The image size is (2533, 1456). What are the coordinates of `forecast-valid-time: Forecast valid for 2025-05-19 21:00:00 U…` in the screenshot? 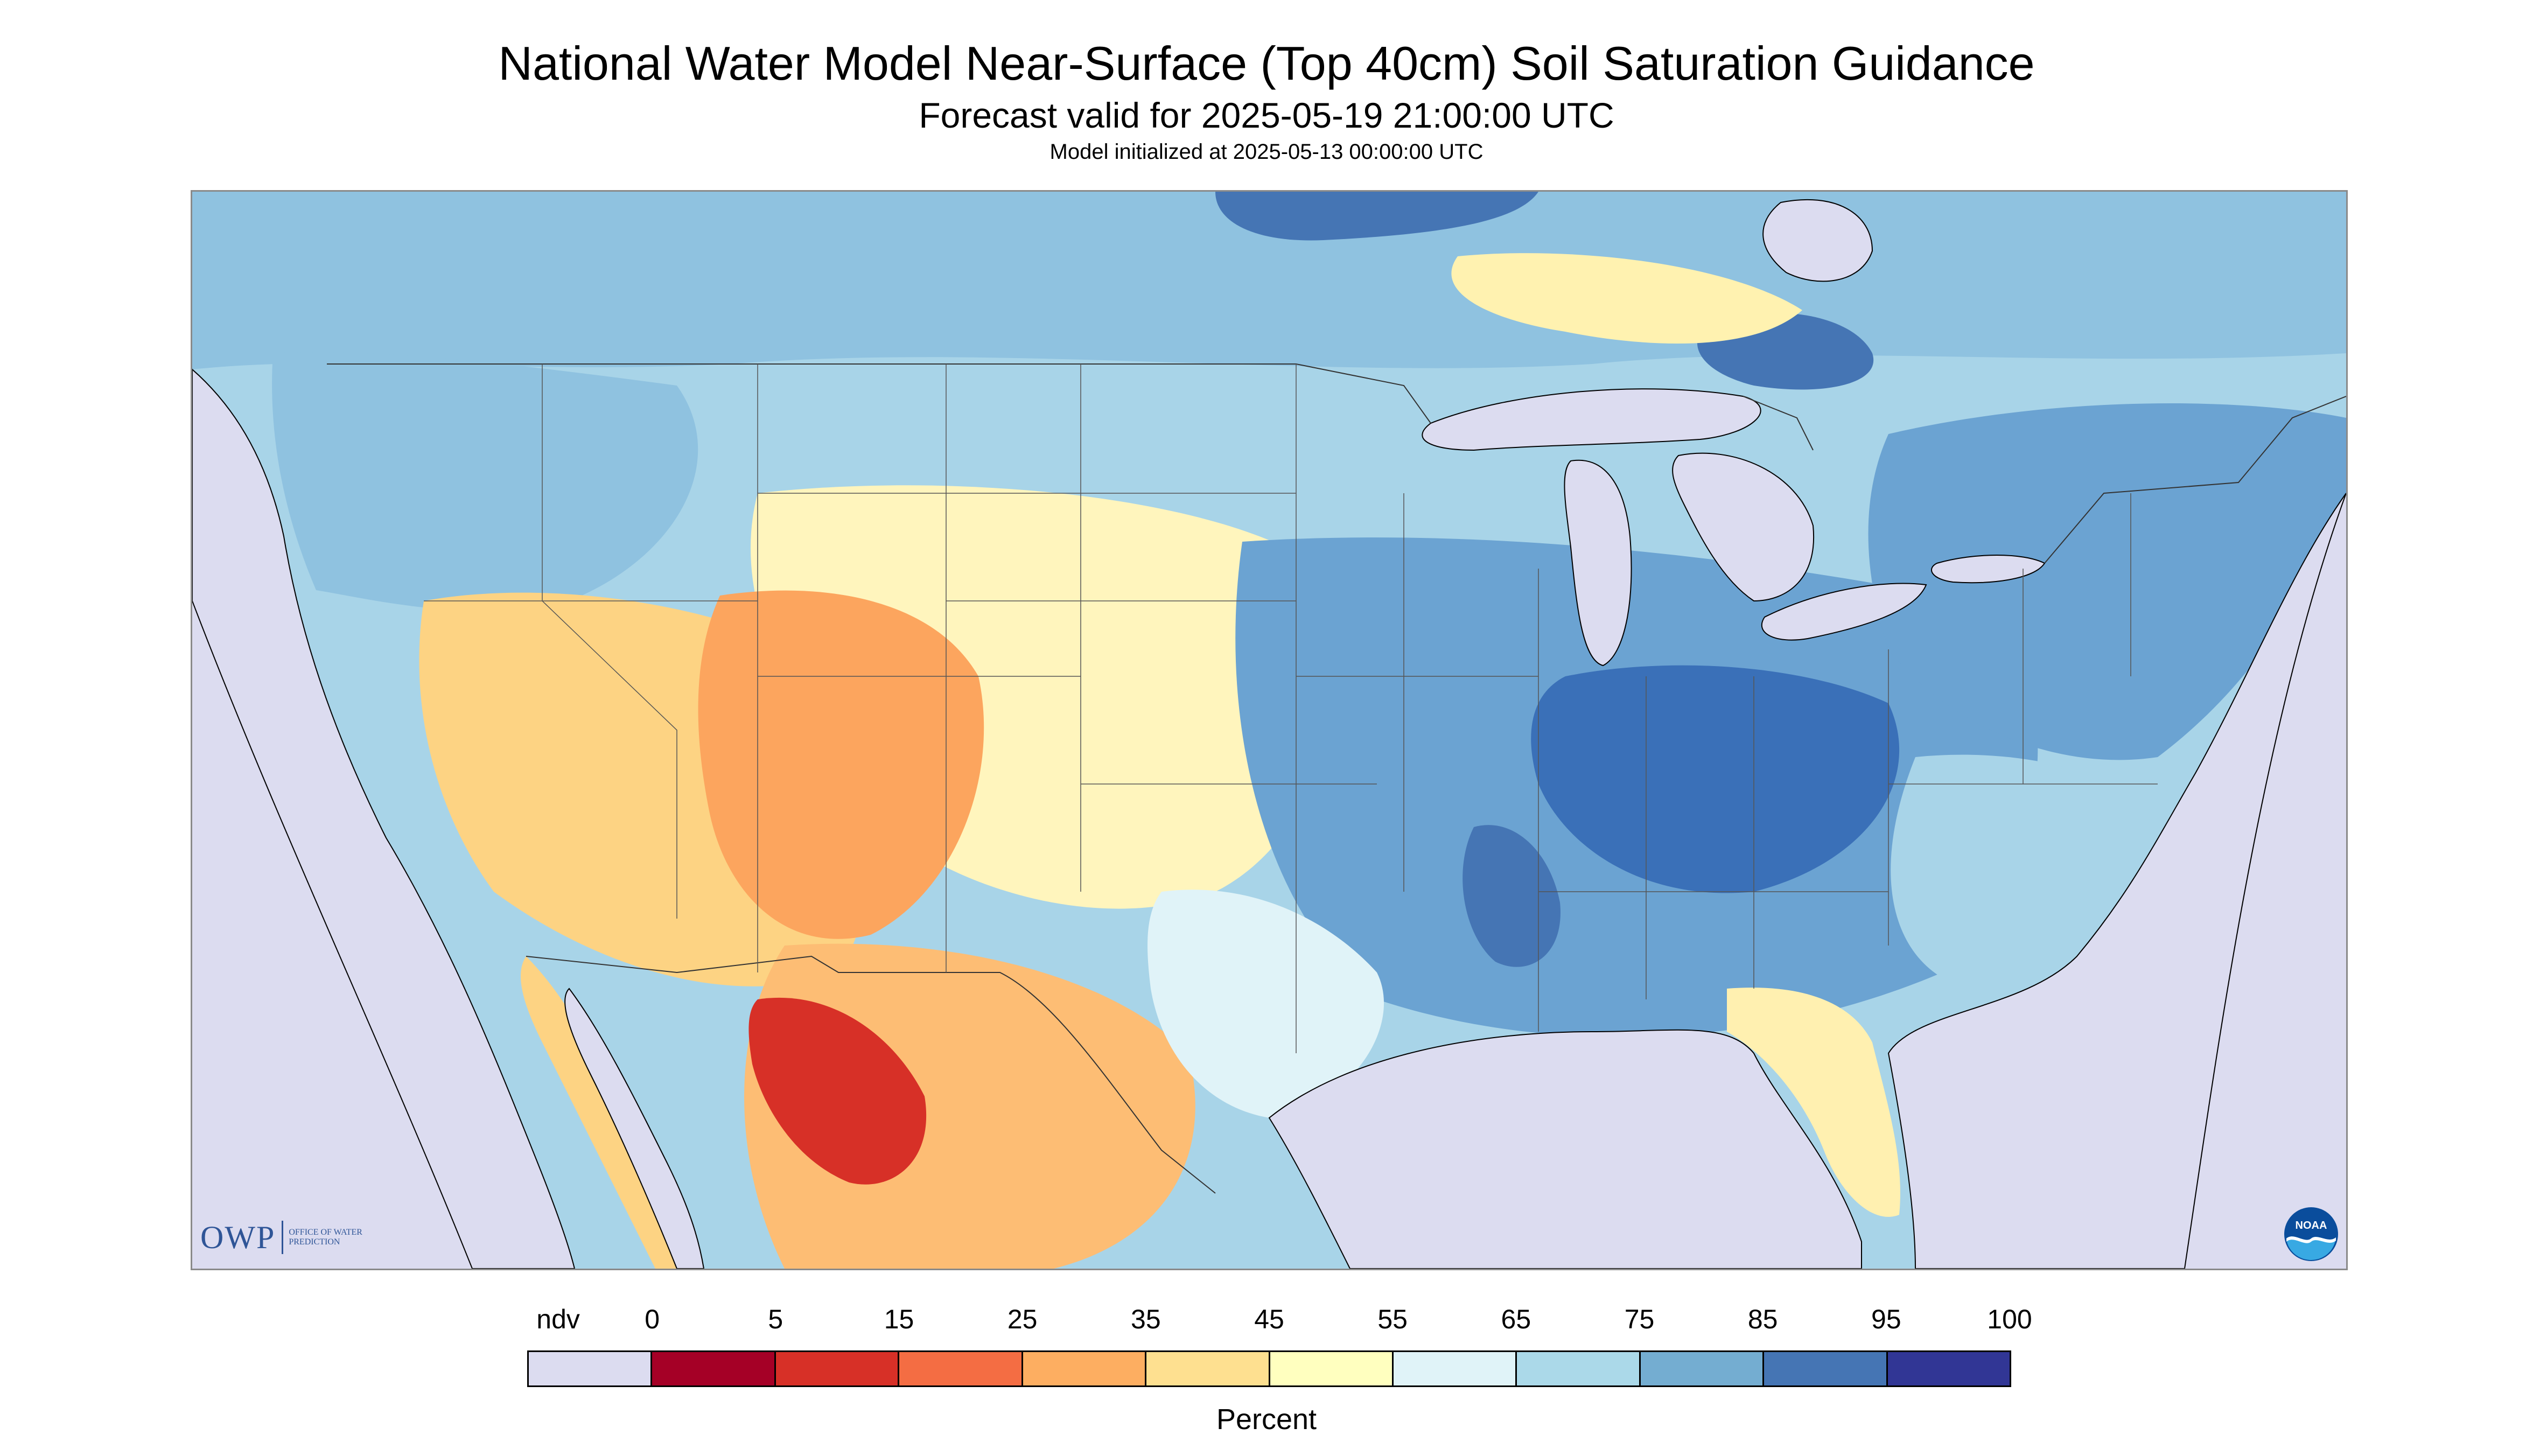 It's located at (1266, 115).